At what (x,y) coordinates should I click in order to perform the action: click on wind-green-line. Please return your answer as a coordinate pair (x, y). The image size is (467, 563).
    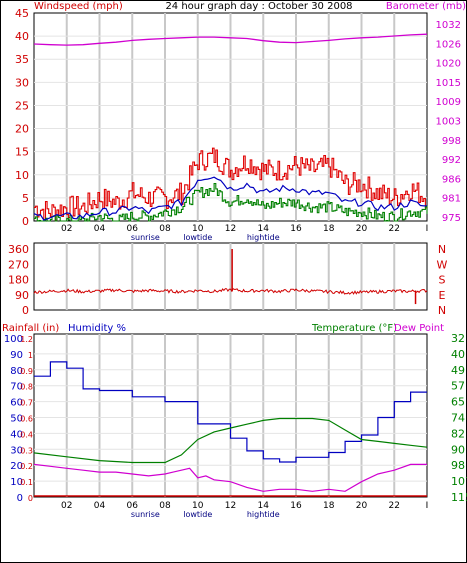
    Looking at the image, I should click on (231, 202).